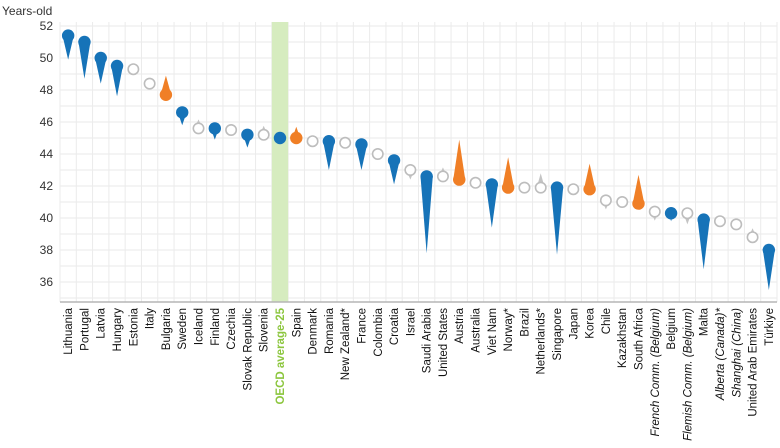 This screenshot has width=780, height=448. I want to click on x-tick-label: Czechia, so click(232, 328).